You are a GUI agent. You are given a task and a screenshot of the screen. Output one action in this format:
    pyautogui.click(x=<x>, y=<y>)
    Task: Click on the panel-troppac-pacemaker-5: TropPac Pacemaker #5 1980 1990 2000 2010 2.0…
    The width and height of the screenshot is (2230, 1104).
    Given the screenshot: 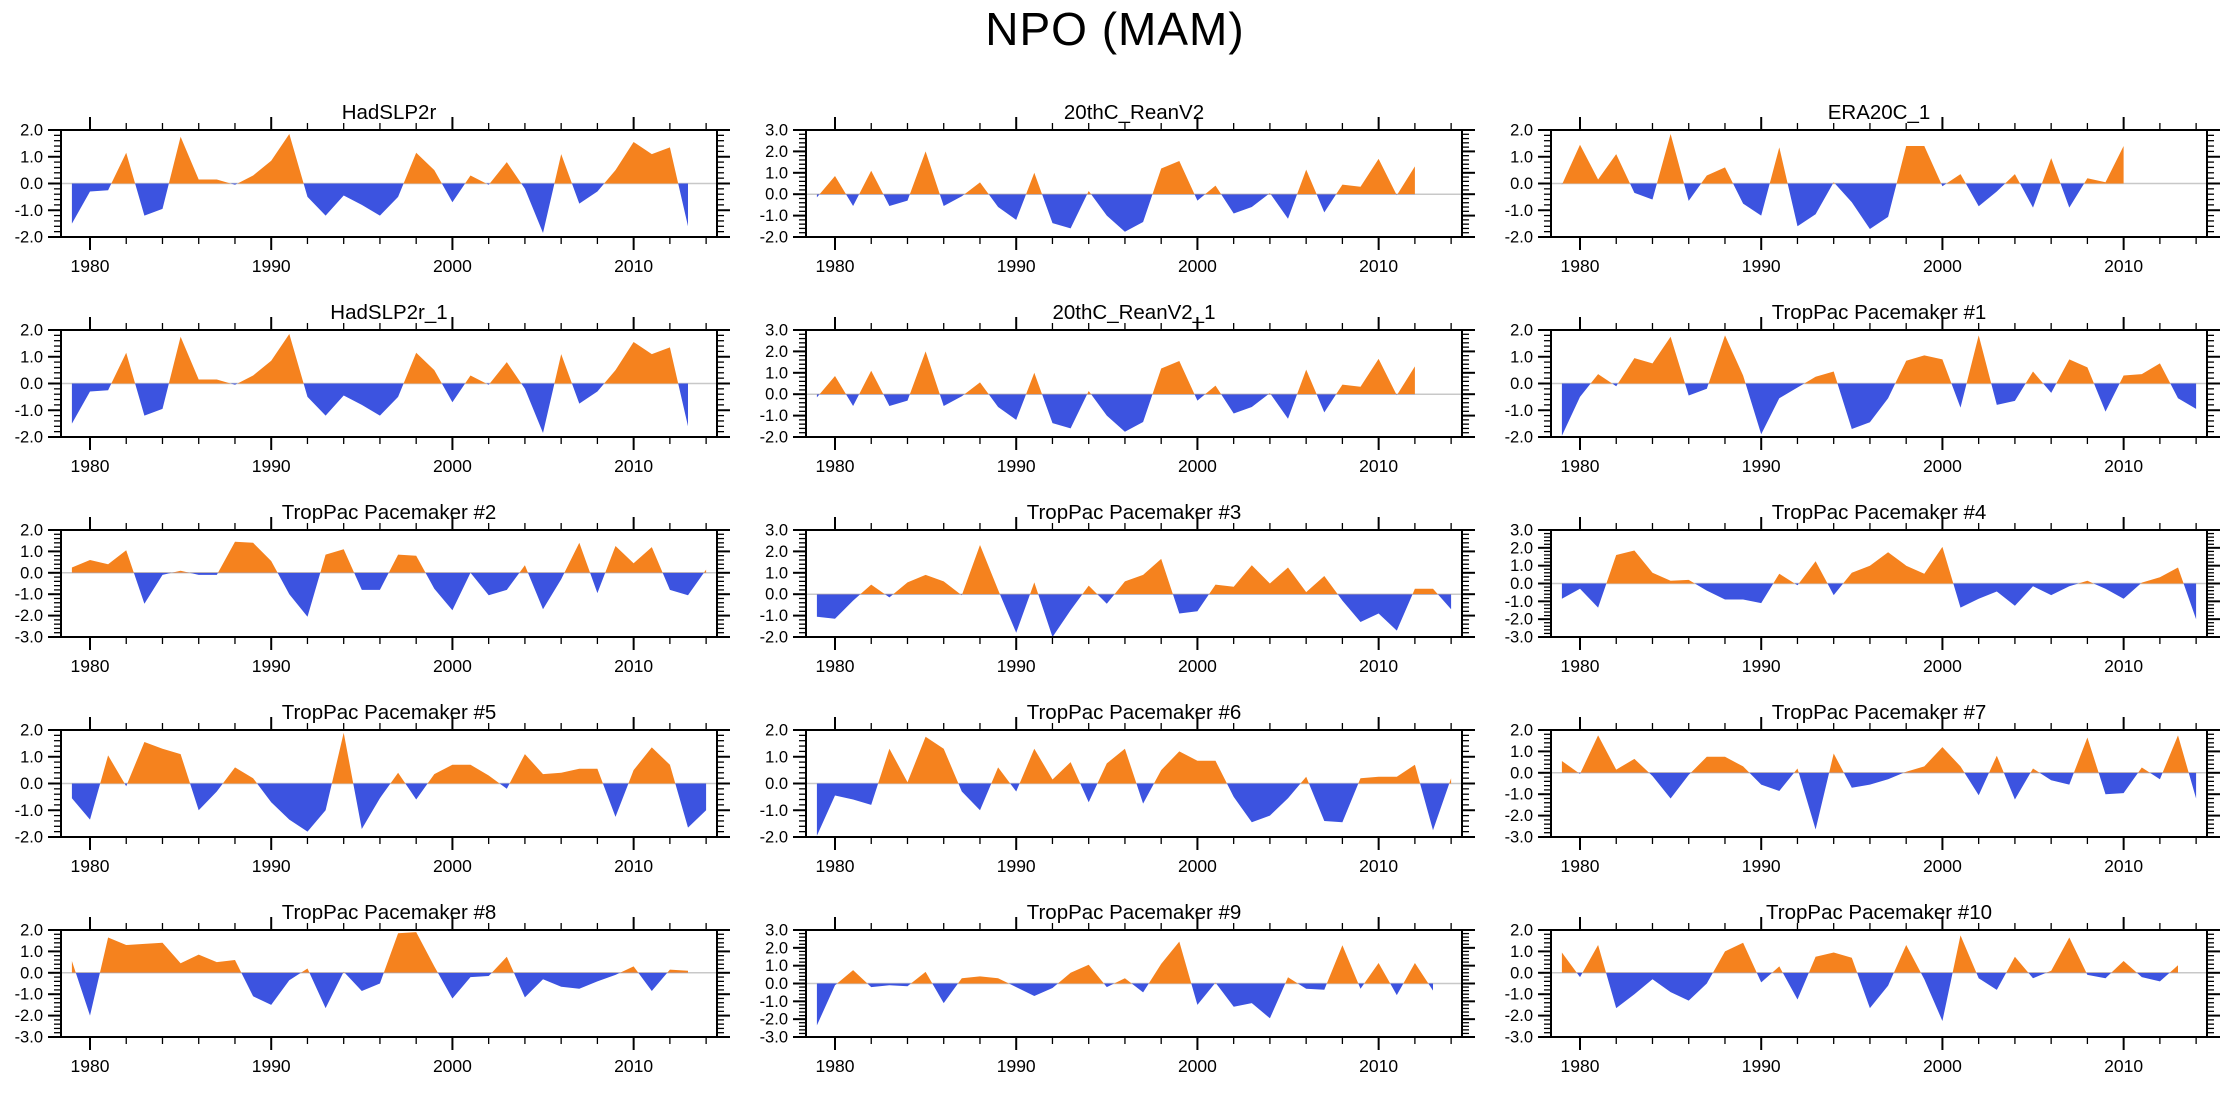 What is the action you would take?
    pyautogui.click(x=372, y=800)
    